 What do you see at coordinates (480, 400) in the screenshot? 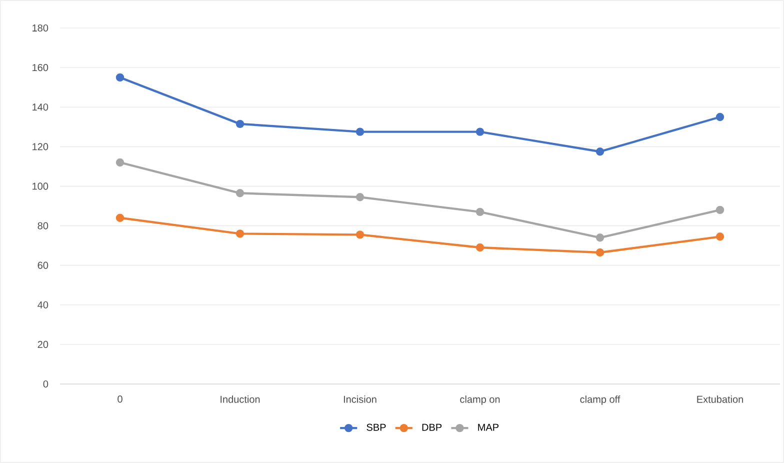
I see `x-tick-label: clamp on` at bounding box center [480, 400].